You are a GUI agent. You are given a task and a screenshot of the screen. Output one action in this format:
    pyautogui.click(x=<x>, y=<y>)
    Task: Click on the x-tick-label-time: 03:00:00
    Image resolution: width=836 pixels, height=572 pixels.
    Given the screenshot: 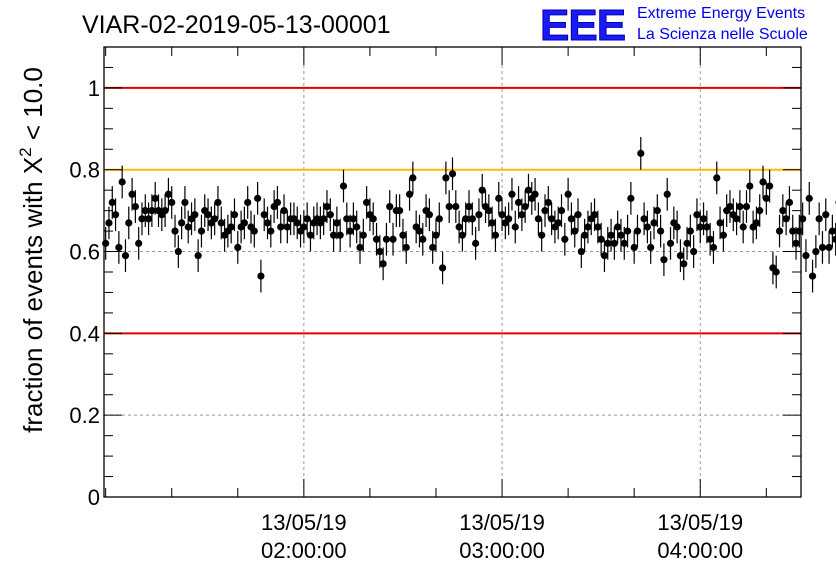 What is the action you would take?
    pyautogui.click(x=502, y=550)
    